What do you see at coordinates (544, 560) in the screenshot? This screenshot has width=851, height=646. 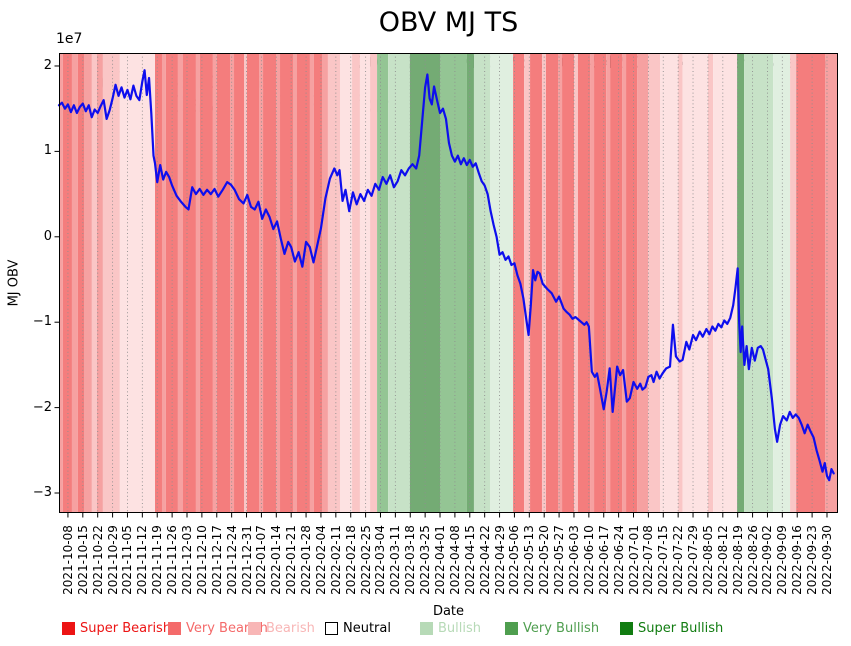 I see `x-tick-label: 2022-05-20` at bounding box center [544, 560].